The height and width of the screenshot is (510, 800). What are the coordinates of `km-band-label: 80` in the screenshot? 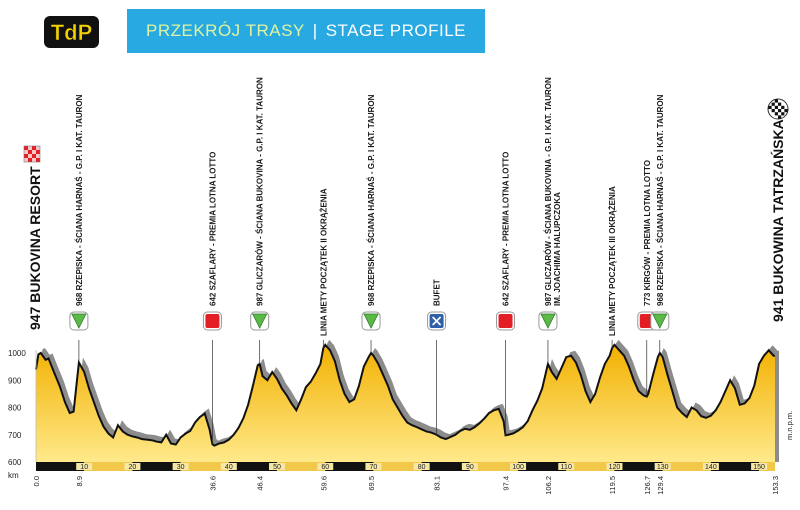 It's located at (422, 467).